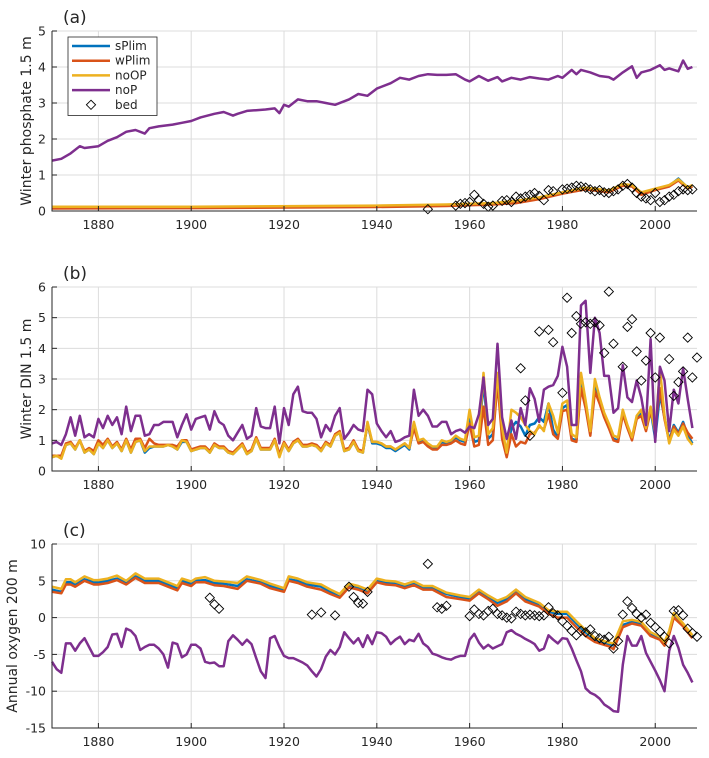 The image size is (709, 758). I want to click on y-tick-label: -5, so click(40, 654).